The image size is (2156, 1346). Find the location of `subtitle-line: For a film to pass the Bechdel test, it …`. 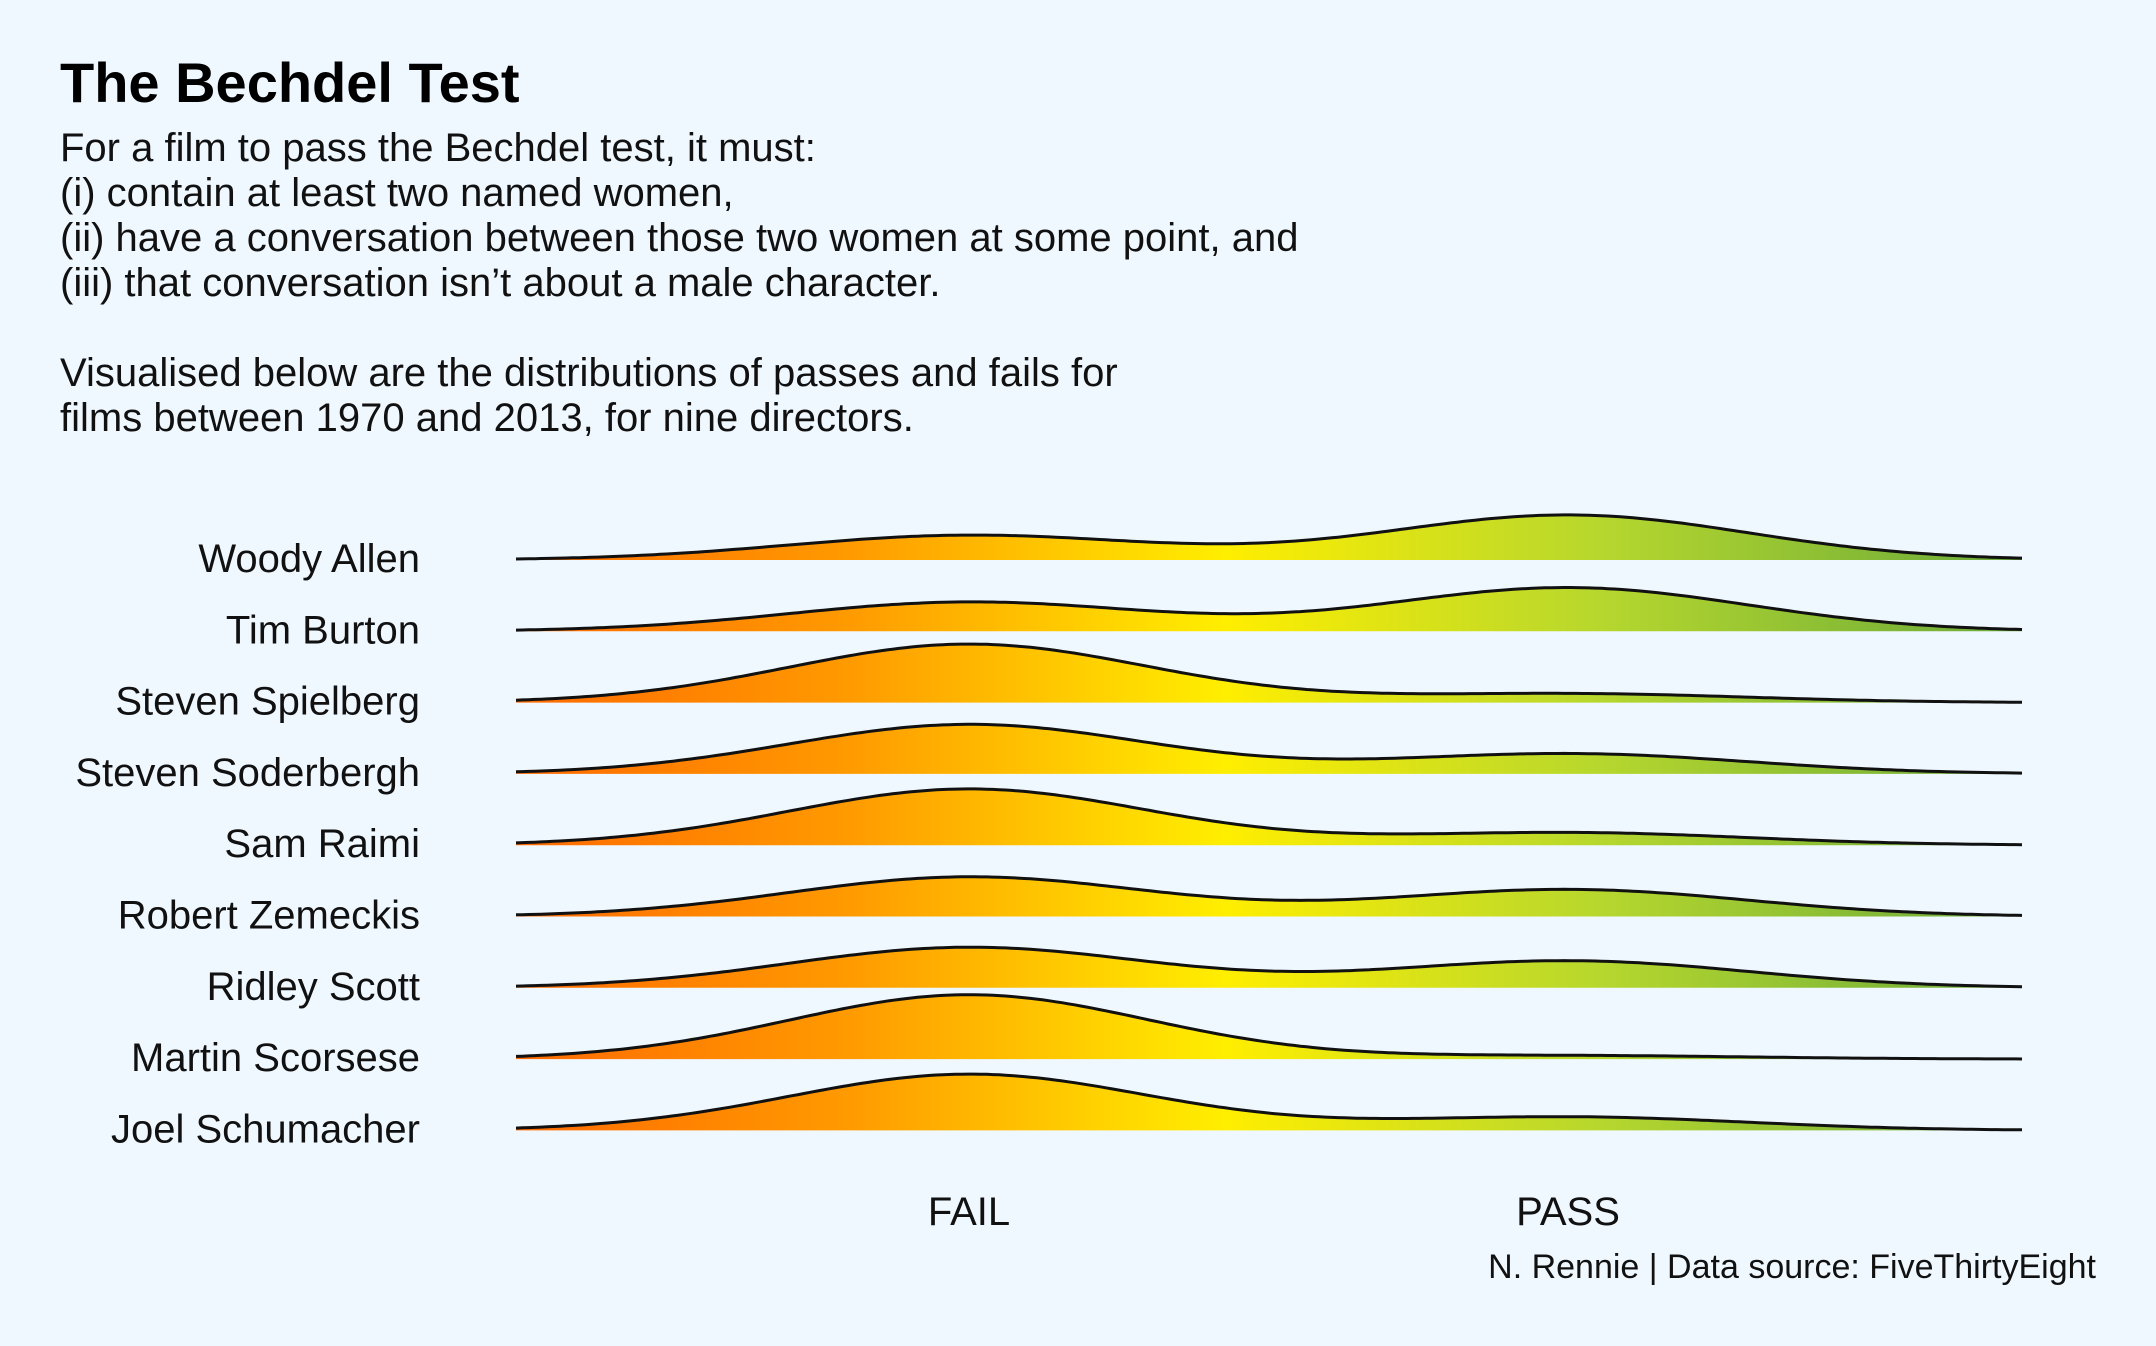

subtitle-line: For a film to pass the Bechdel test, it … is located at coordinates (438, 148).